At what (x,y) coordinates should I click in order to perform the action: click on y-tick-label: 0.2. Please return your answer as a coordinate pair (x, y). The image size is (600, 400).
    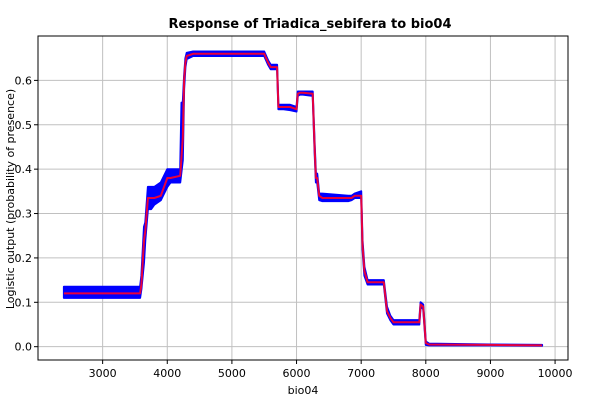
    Looking at the image, I should click on (24, 258).